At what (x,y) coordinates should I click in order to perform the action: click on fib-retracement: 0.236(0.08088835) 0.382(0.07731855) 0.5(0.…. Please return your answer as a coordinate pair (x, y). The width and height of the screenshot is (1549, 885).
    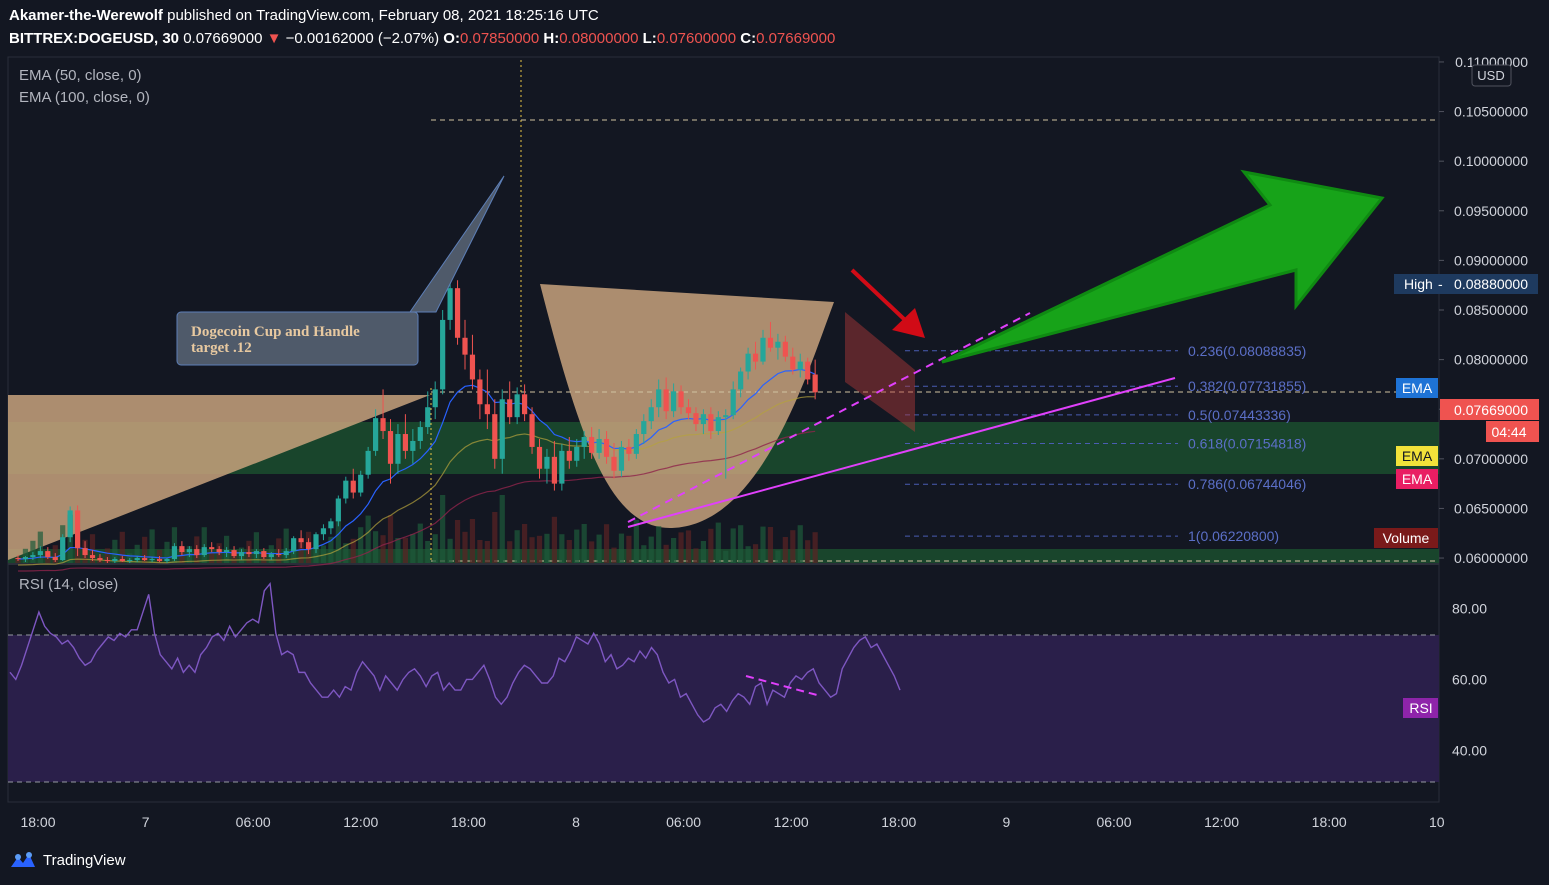
    Looking at the image, I should click on (1105, 443).